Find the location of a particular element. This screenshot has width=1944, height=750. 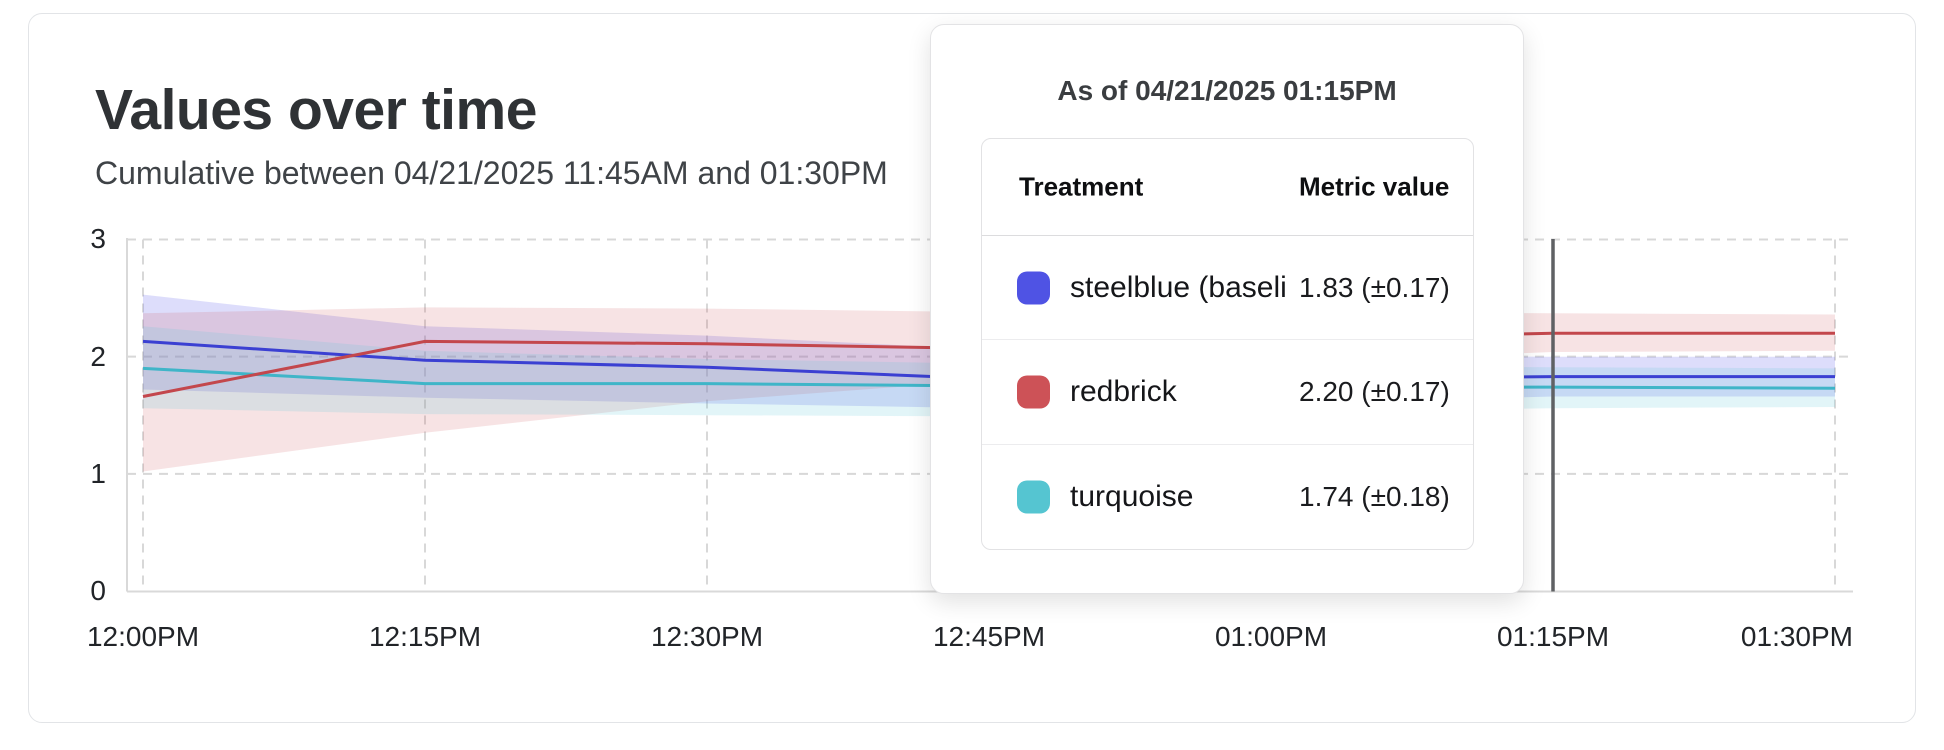

page-title: Values over time is located at coordinates (316, 110).